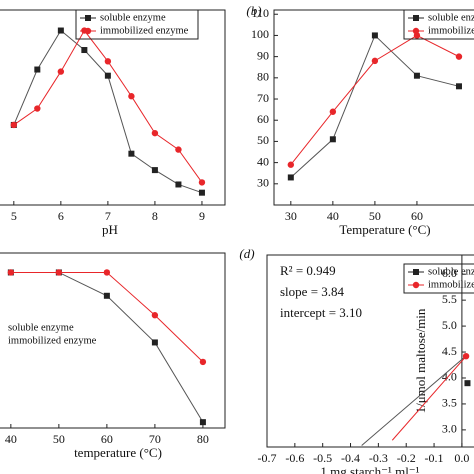  What do you see at coordinates (449, 273) in the screenshot?
I see `y-tick-label: 6.0` at bounding box center [449, 273].